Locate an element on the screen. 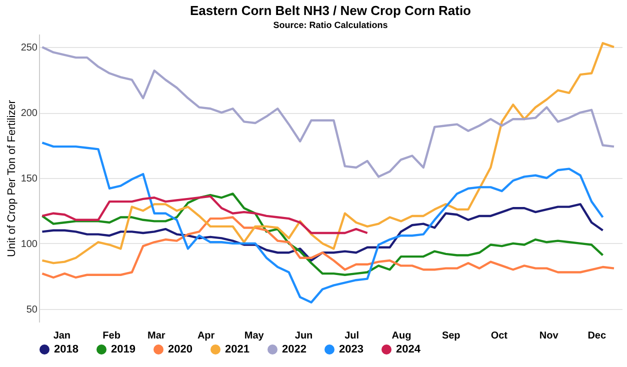 The width and height of the screenshot is (627, 367). y-tick-label: 150 is located at coordinates (29, 179).